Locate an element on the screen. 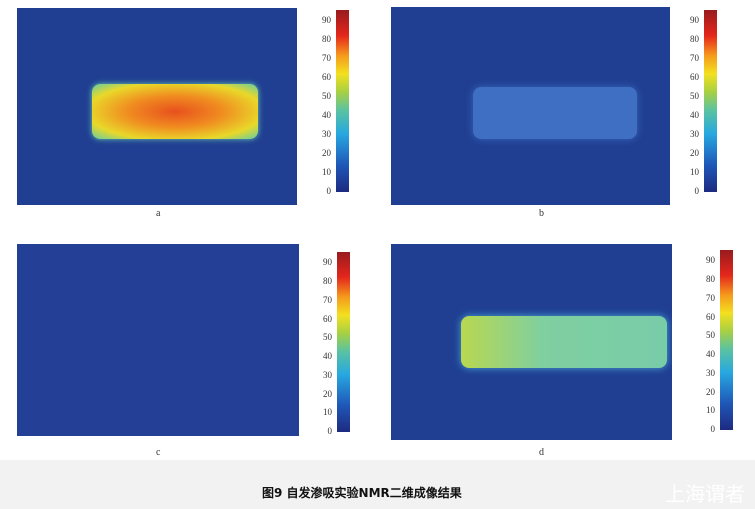  figure-caption: 图9 自发渗吸实验NMR二维成像结果 is located at coordinates (362, 493).